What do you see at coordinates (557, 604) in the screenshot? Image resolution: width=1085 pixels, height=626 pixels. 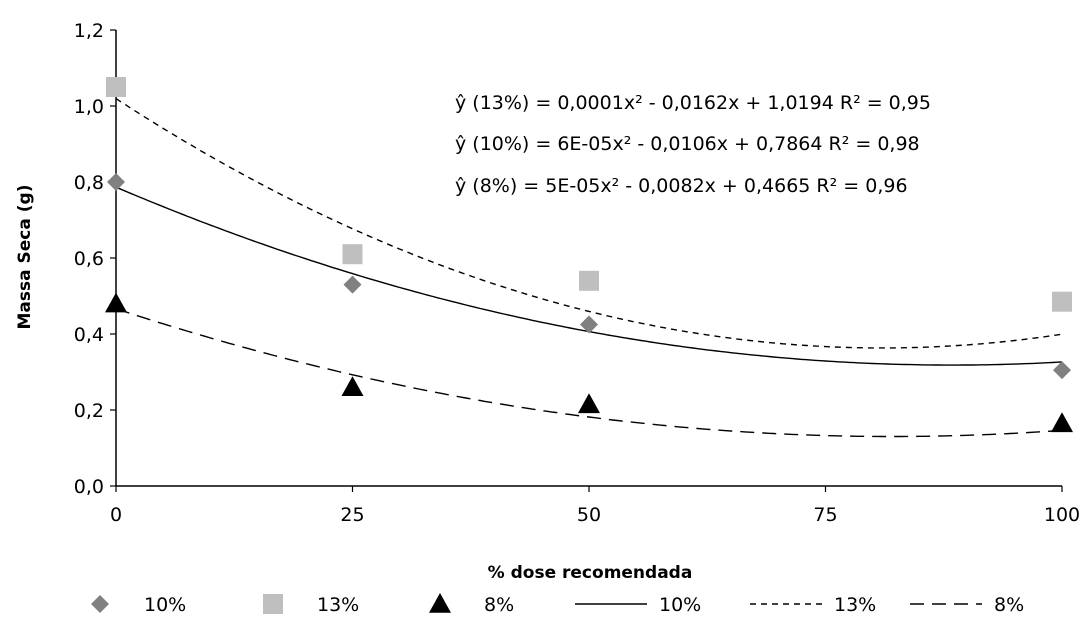 I see `legend: 10% 13% 8% 10% 13% 8%` at bounding box center [557, 604].